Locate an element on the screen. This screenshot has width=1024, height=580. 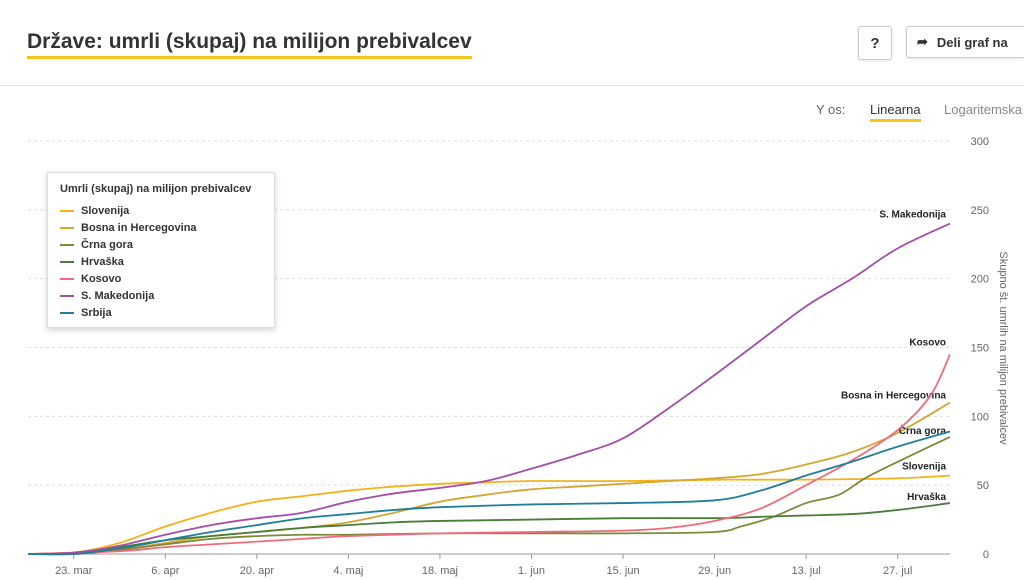
legend-item-label: Kosovo is located at coordinates (101, 278).